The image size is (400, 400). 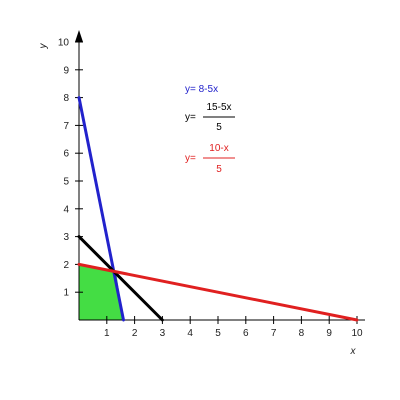 I want to click on x-tick-label: 8, so click(x=302, y=333).